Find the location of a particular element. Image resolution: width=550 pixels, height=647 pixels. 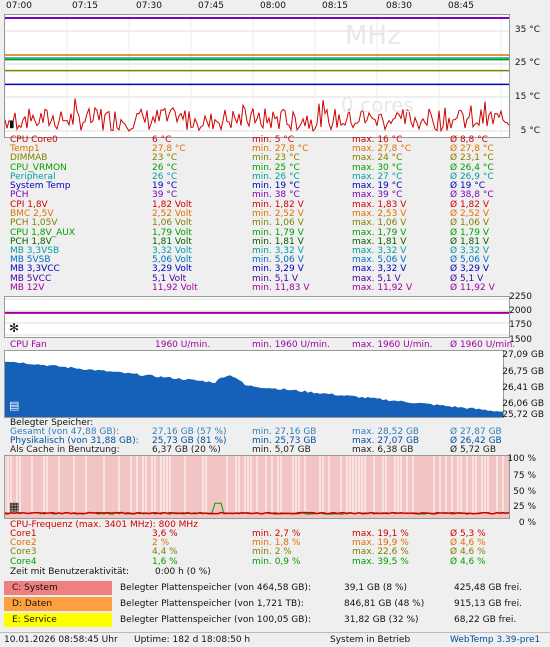

sensor-current: 5,1 Volt is located at coordinates (169, 278).